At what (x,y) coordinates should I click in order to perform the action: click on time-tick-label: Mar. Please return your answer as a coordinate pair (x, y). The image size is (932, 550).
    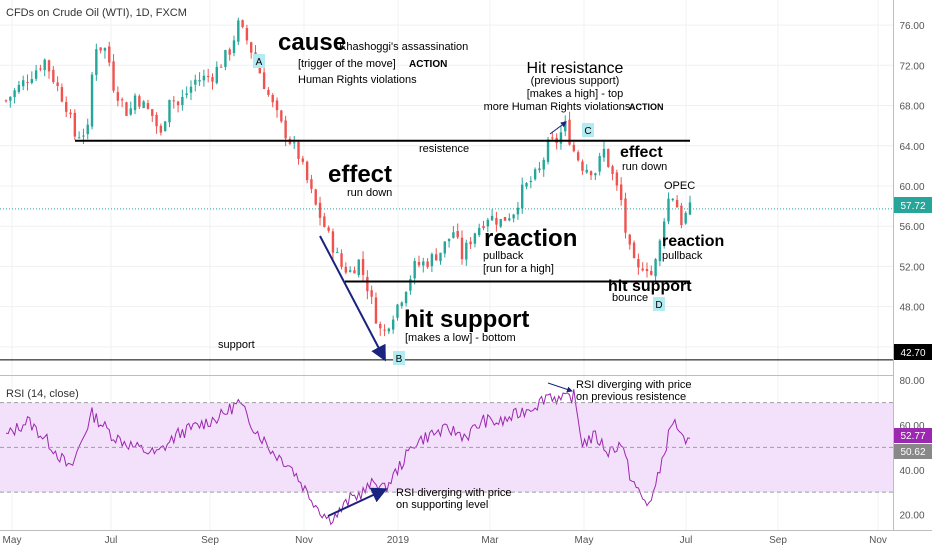
    Looking at the image, I should click on (490, 540).